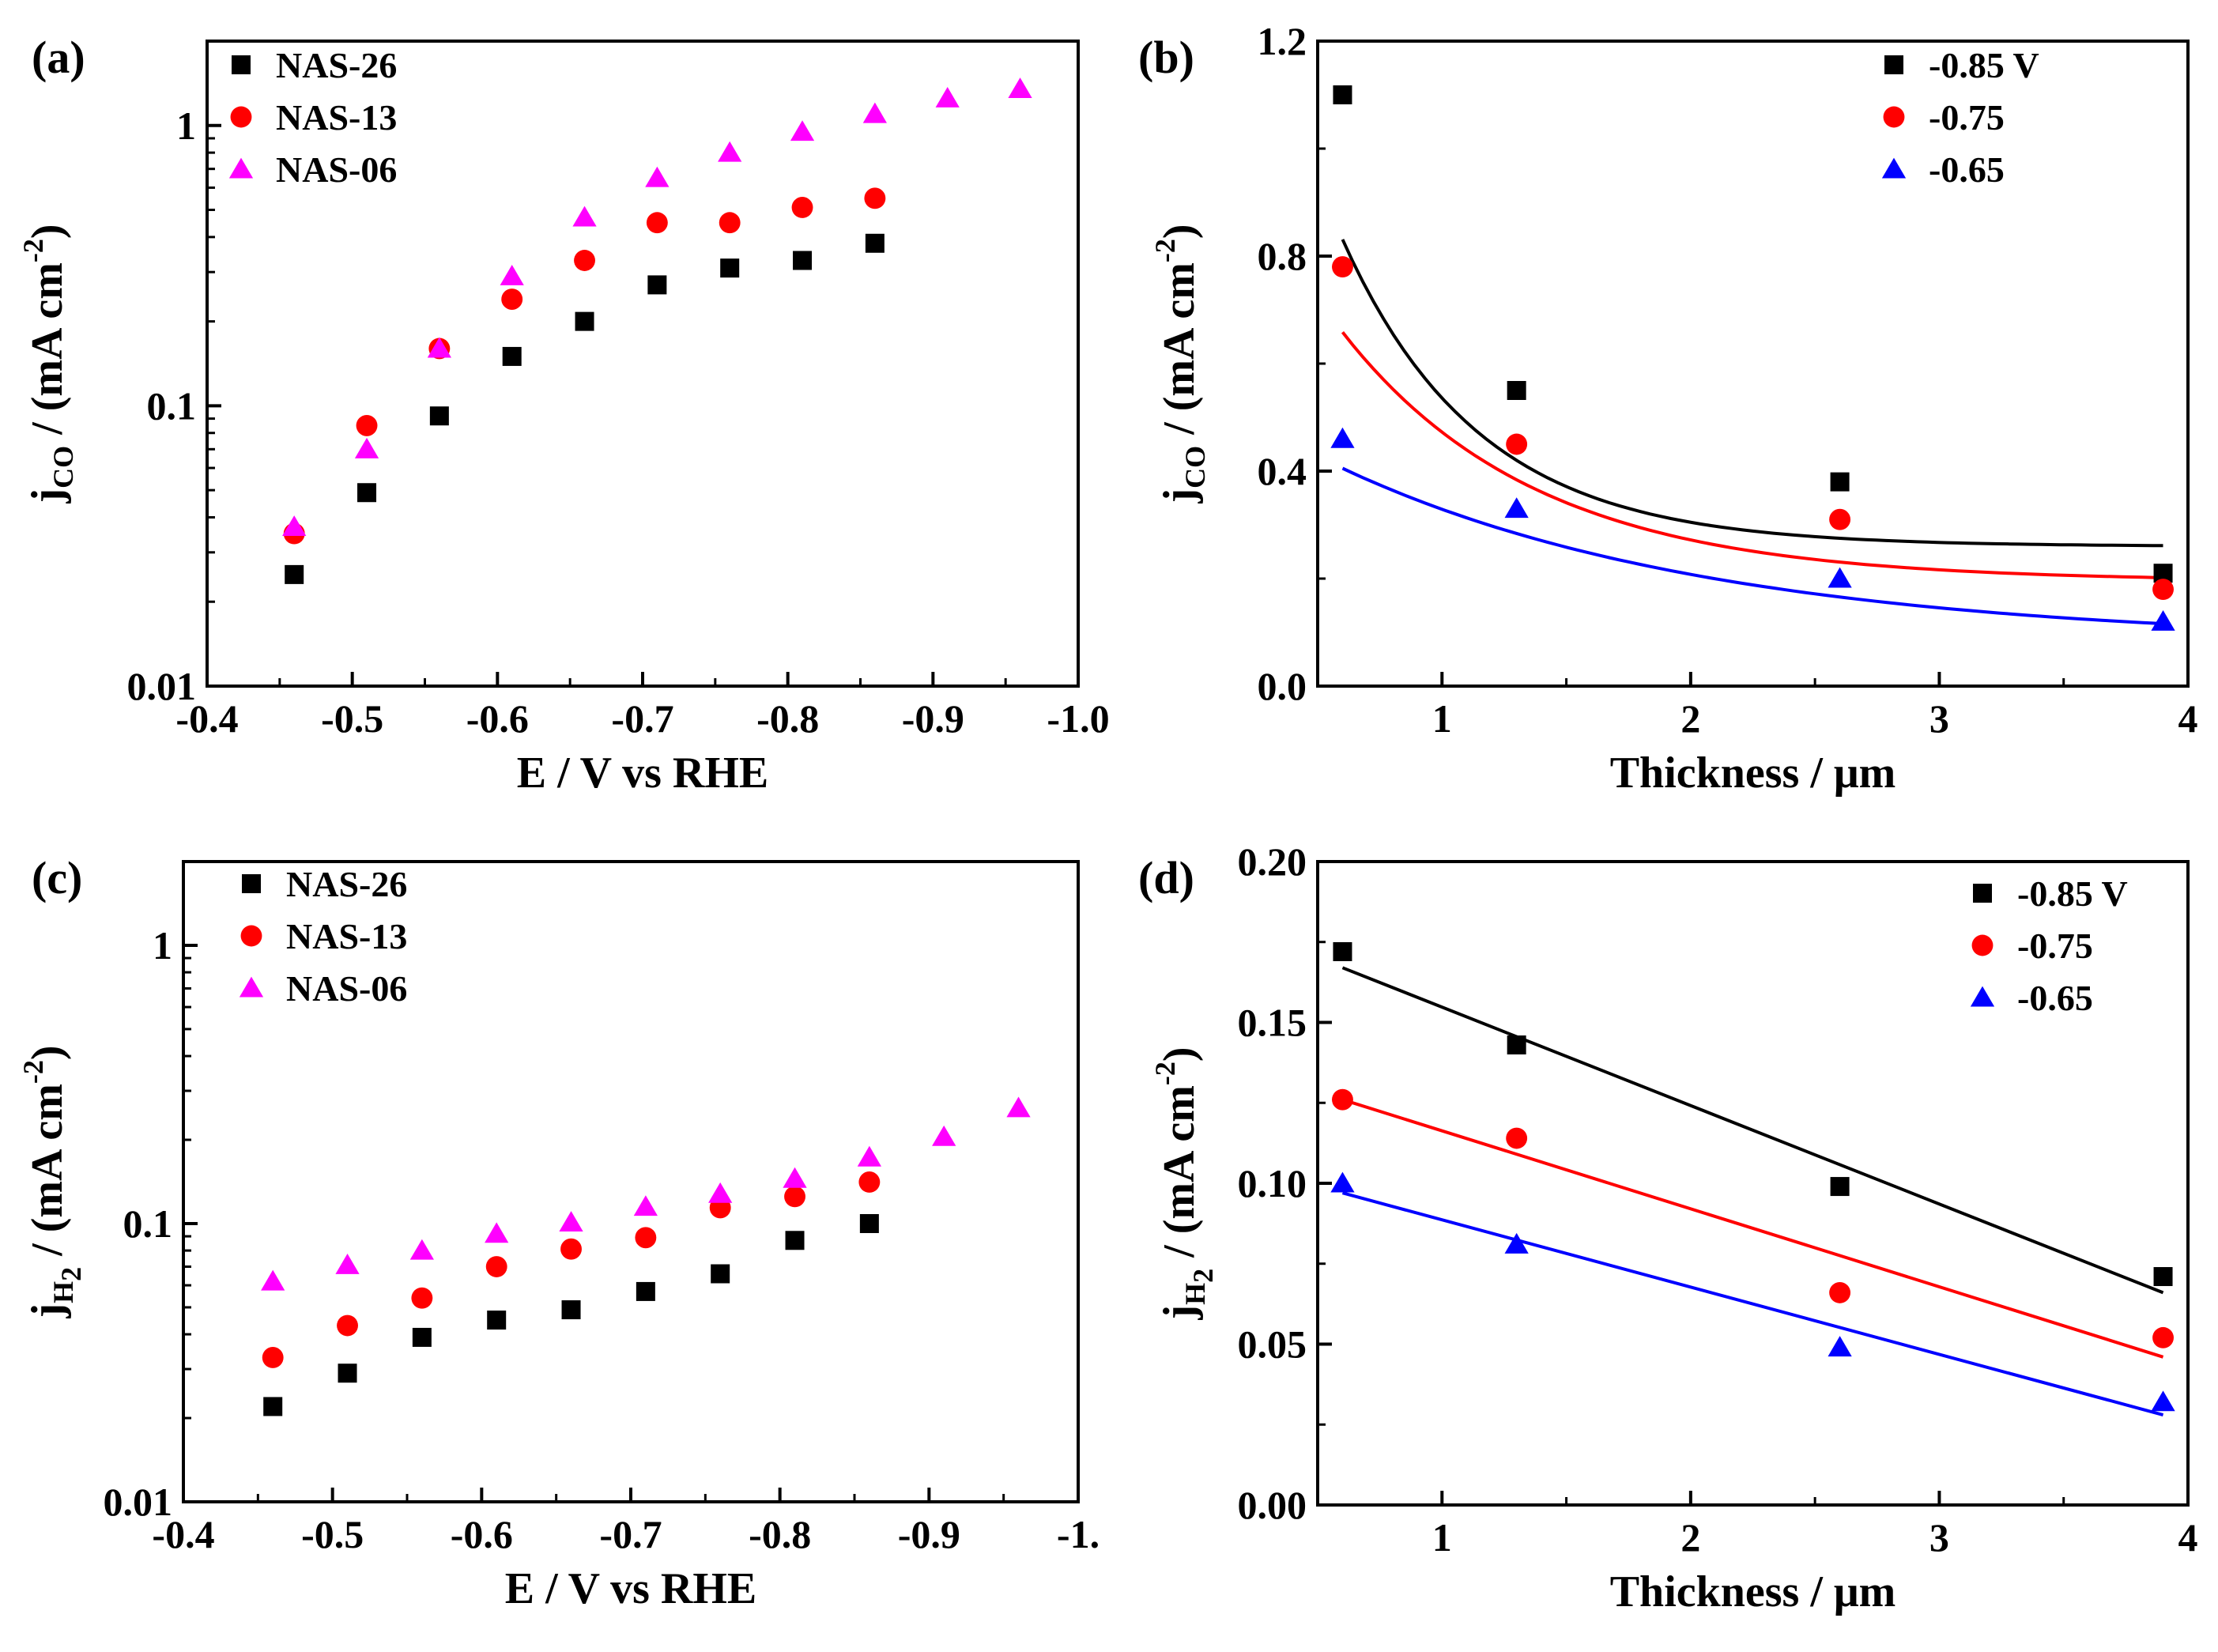  Describe the element at coordinates (2055, 946) in the screenshot. I see `legend-label: -0.75` at that location.